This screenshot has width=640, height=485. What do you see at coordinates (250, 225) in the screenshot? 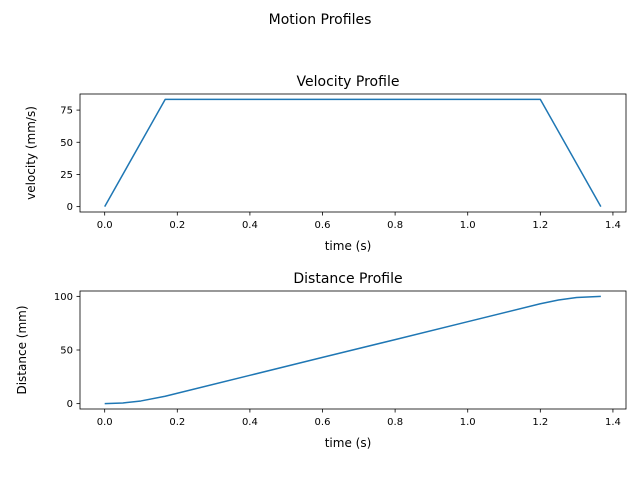
I see `velocity-xtick-label: 0.4` at bounding box center [250, 225].